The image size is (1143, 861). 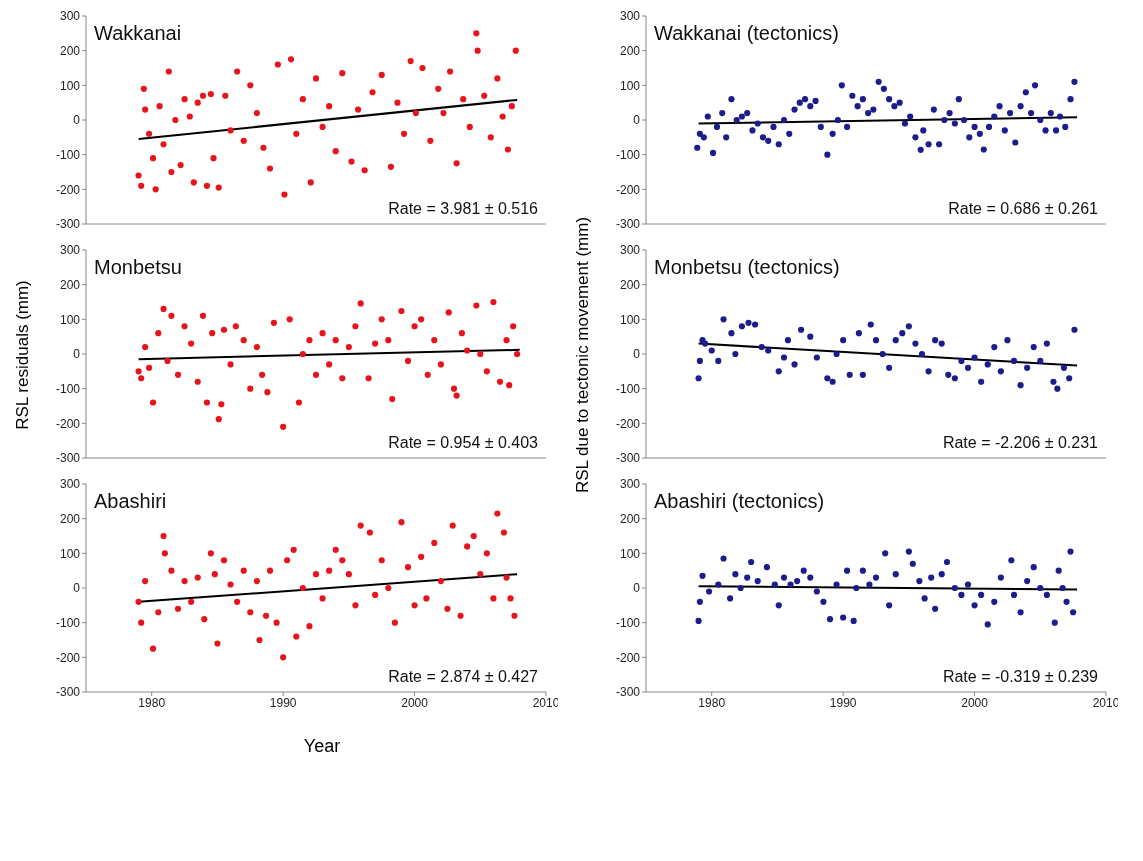 What do you see at coordinates (463, 209) in the screenshot?
I see `annotation: Rate = 3.981 ± 0.516` at bounding box center [463, 209].